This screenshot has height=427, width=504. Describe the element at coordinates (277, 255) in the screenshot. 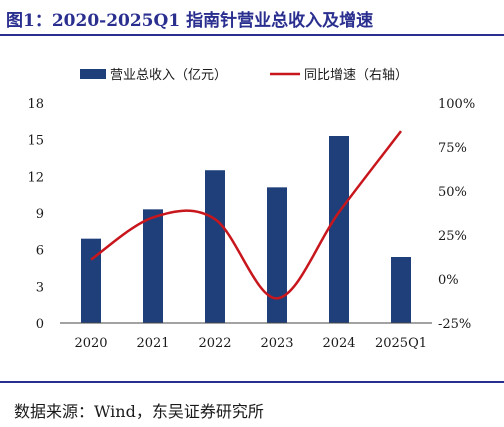

I see `bar-2023` at that location.